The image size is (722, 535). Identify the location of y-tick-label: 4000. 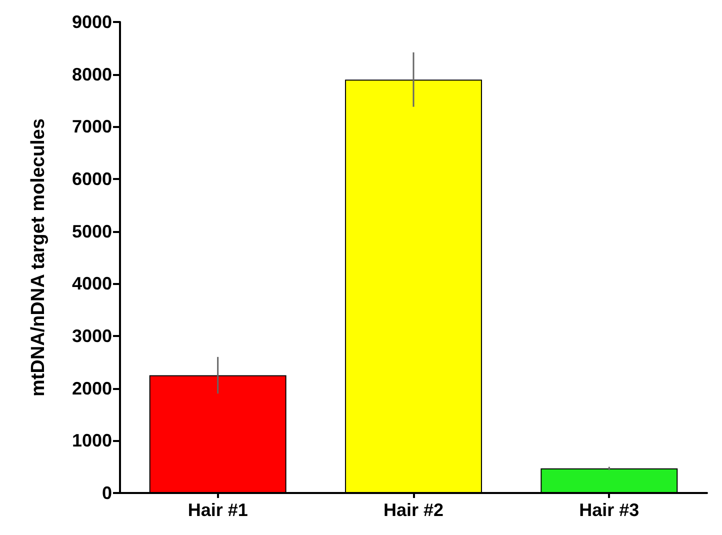
(92, 284).